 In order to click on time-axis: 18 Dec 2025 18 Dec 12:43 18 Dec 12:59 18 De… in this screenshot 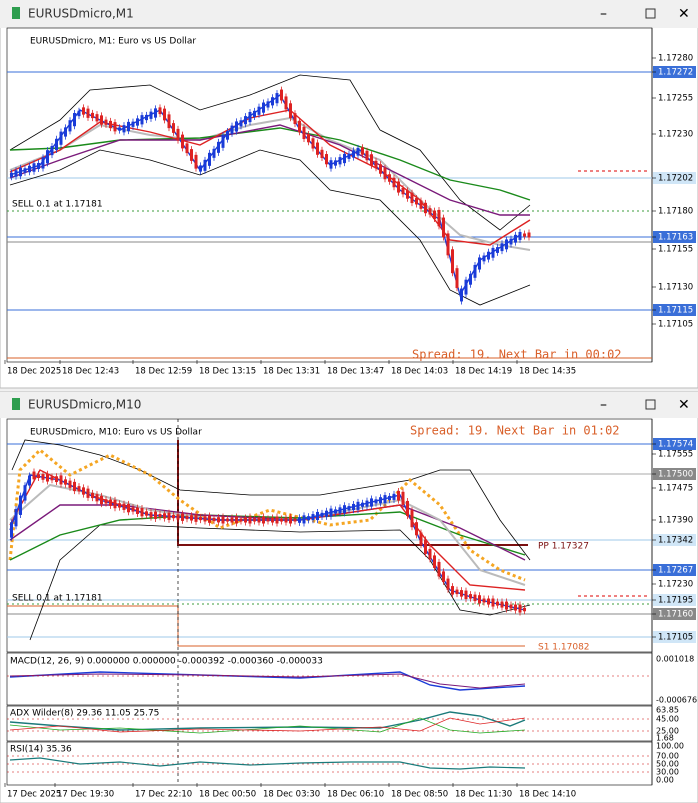, I will do `click(290, 368)`.